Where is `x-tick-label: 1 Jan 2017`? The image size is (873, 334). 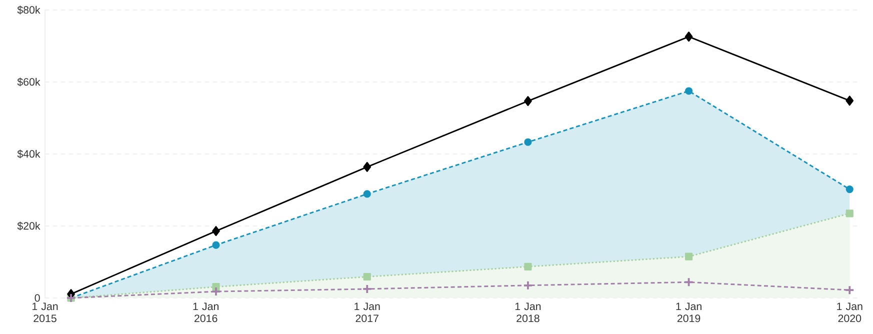 x-tick-label: 1 Jan 2017 is located at coordinates (367, 312).